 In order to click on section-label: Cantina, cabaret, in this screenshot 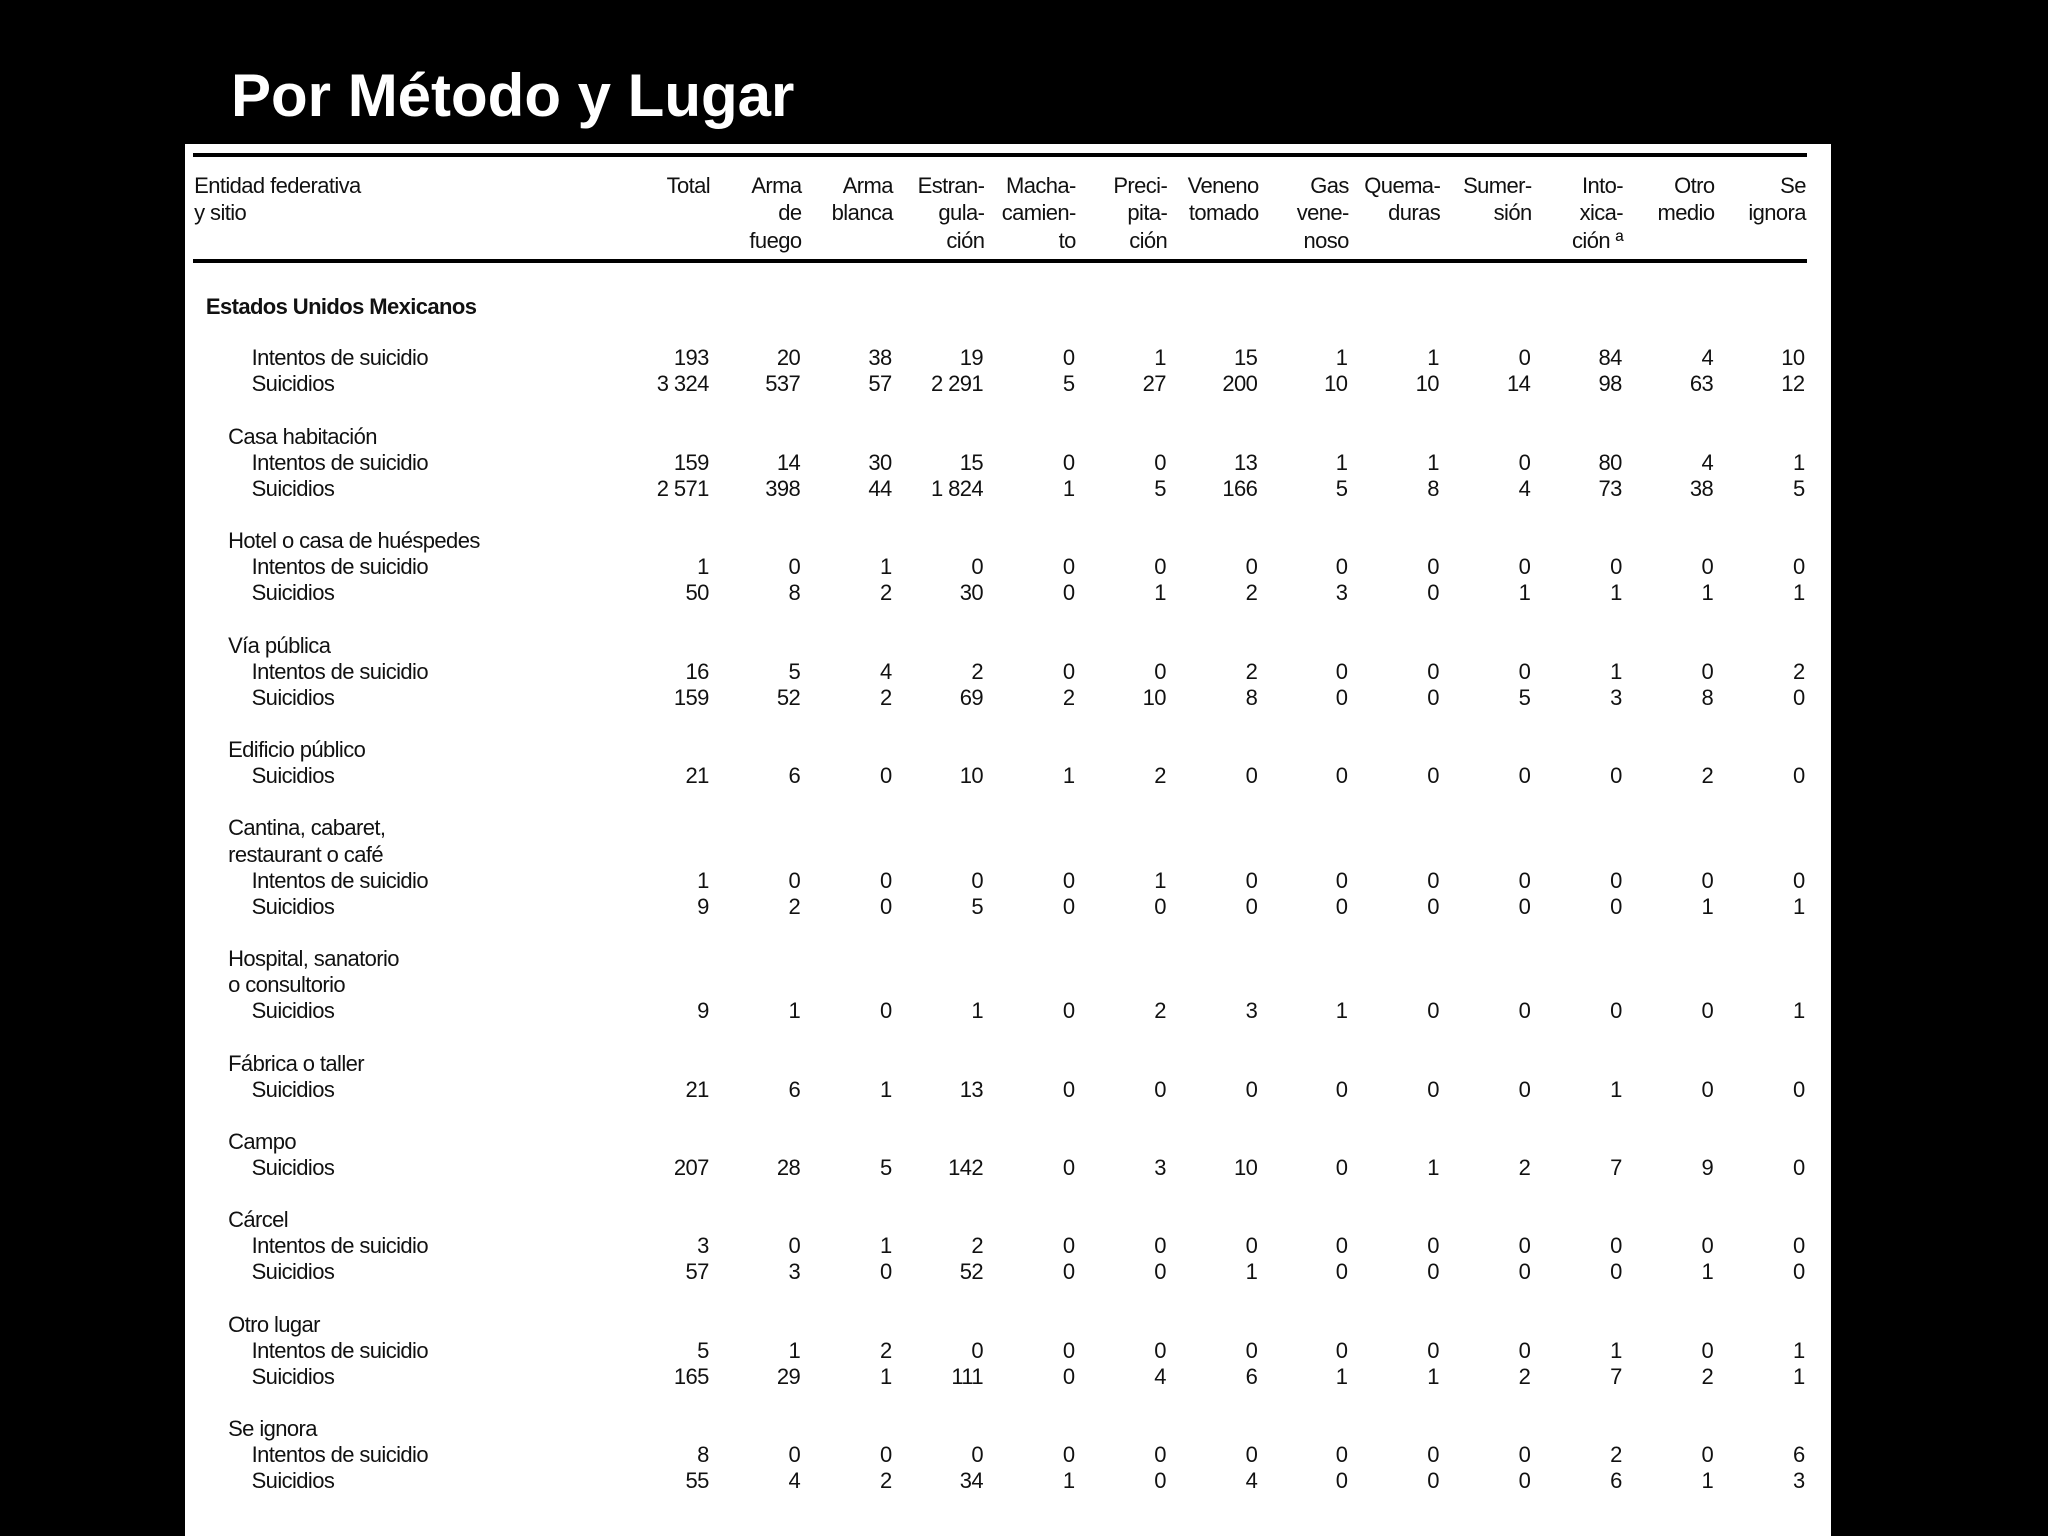, I will do `click(307, 828)`.